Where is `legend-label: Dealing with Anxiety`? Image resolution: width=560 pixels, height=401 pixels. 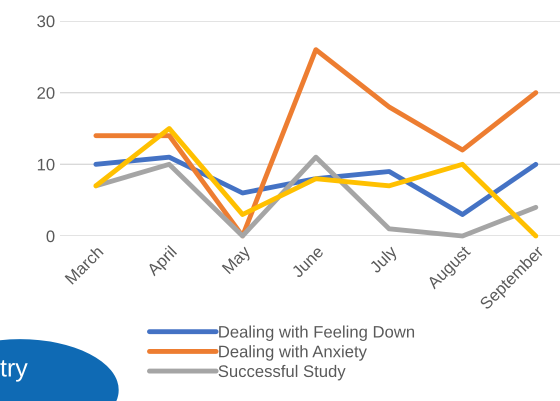 legend-label: Dealing with Anxiety is located at coordinates (293, 353).